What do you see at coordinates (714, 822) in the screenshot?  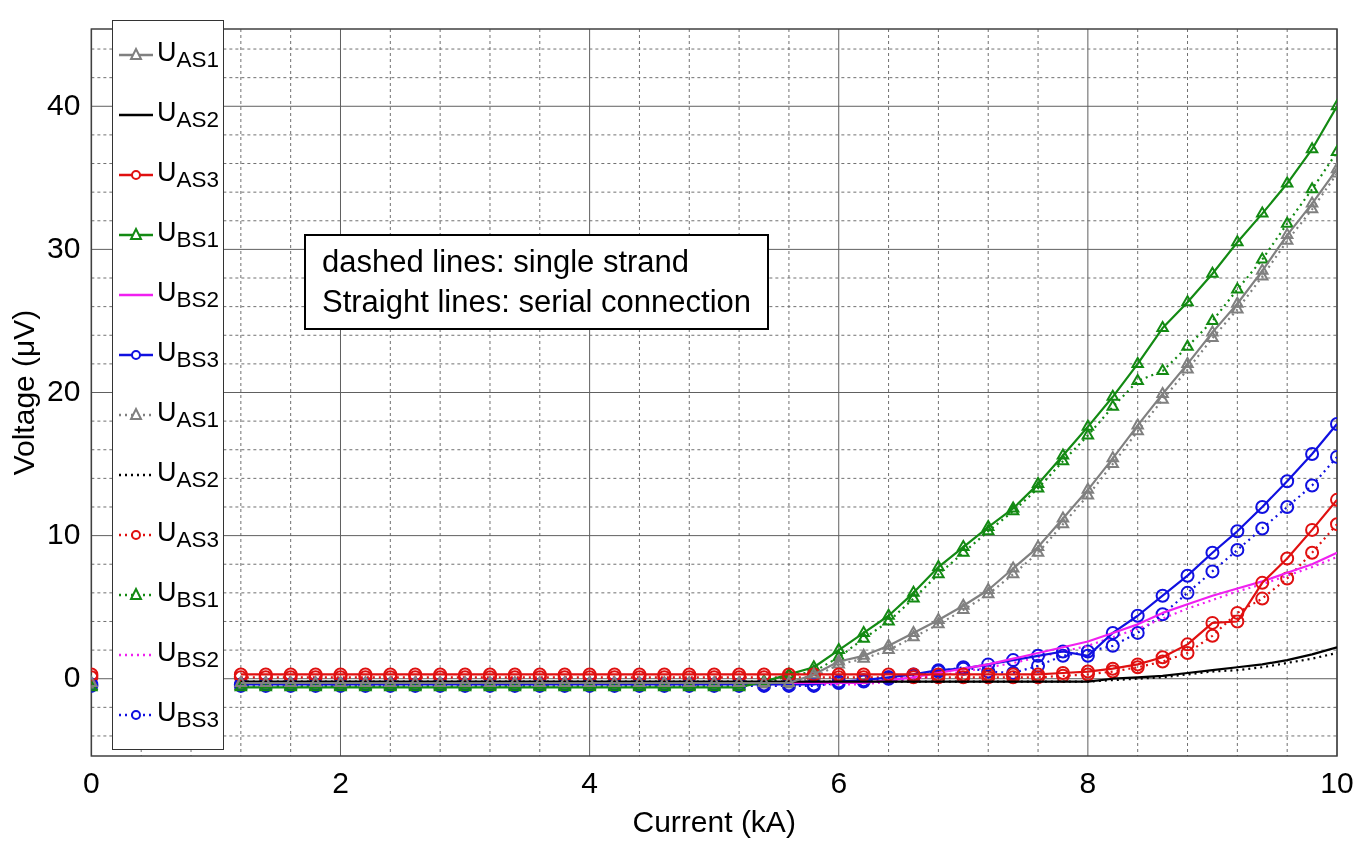 I see `x-axis-title: Current (kA)` at bounding box center [714, 822].